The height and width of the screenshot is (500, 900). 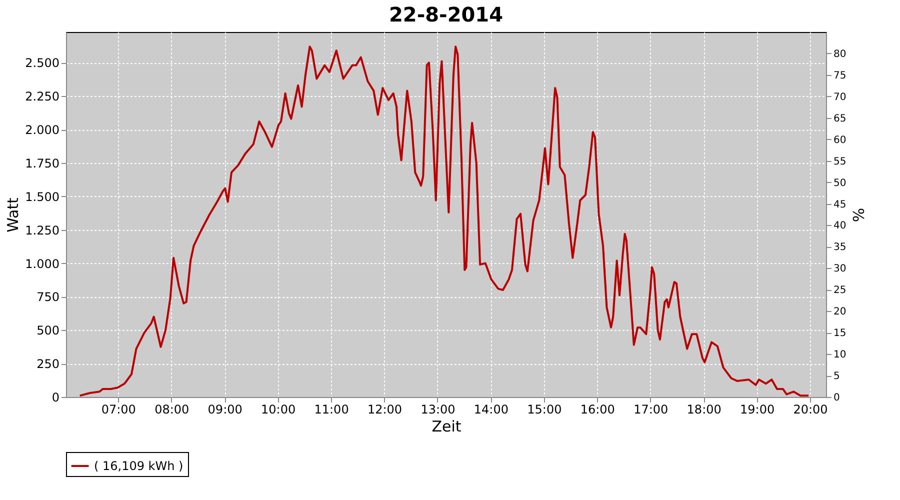 What do you see at coordinates (118, 409) in the screenshot?
I see `x-tick-label: 07:00` at bounding box center [118, 409].